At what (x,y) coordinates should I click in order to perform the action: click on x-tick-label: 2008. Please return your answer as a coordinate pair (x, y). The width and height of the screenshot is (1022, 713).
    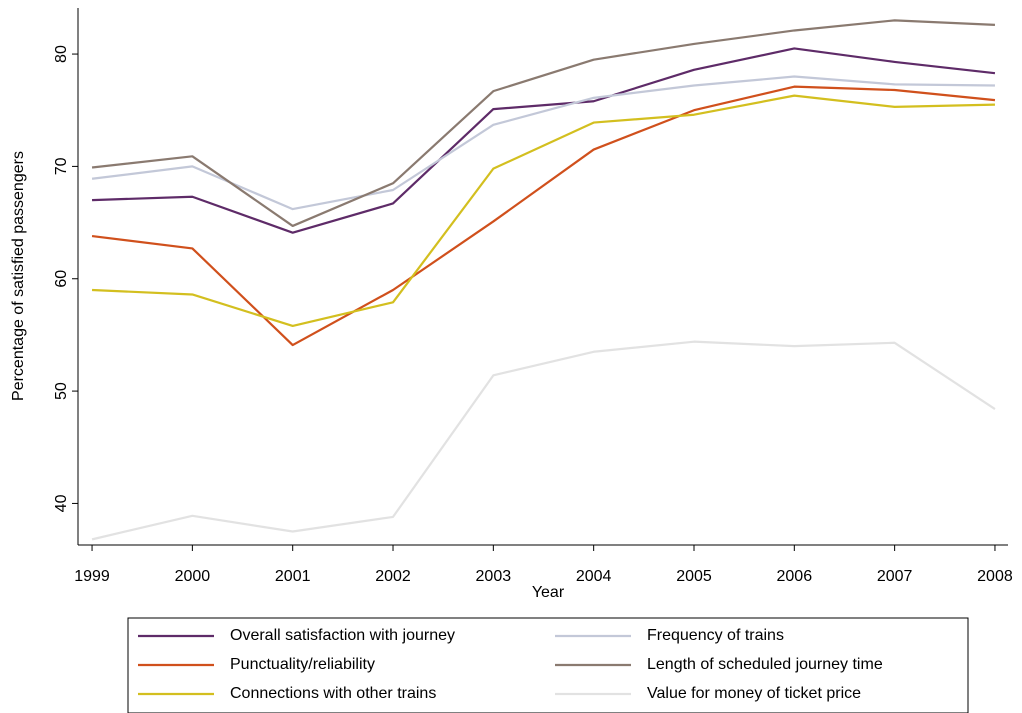
    Looking at the image, I should click on (995, 576).